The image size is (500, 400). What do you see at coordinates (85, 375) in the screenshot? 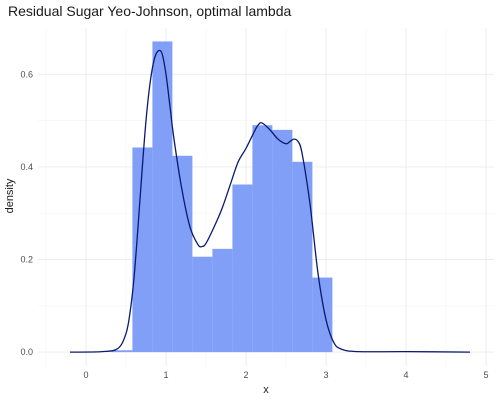
I see `x-tick-label: 0` at bounding box center [85, 375].